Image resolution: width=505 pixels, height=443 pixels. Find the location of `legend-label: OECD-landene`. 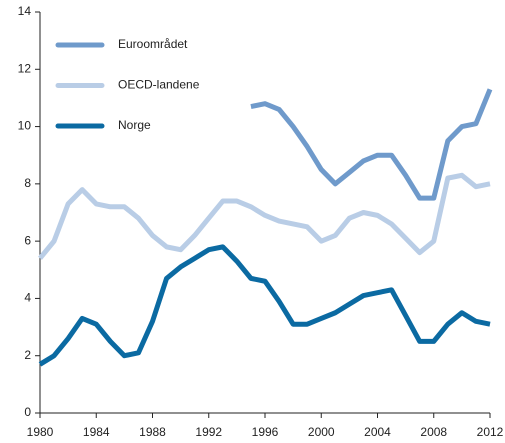

legend-label: OECD-landene is located at coordinates (159, 85).